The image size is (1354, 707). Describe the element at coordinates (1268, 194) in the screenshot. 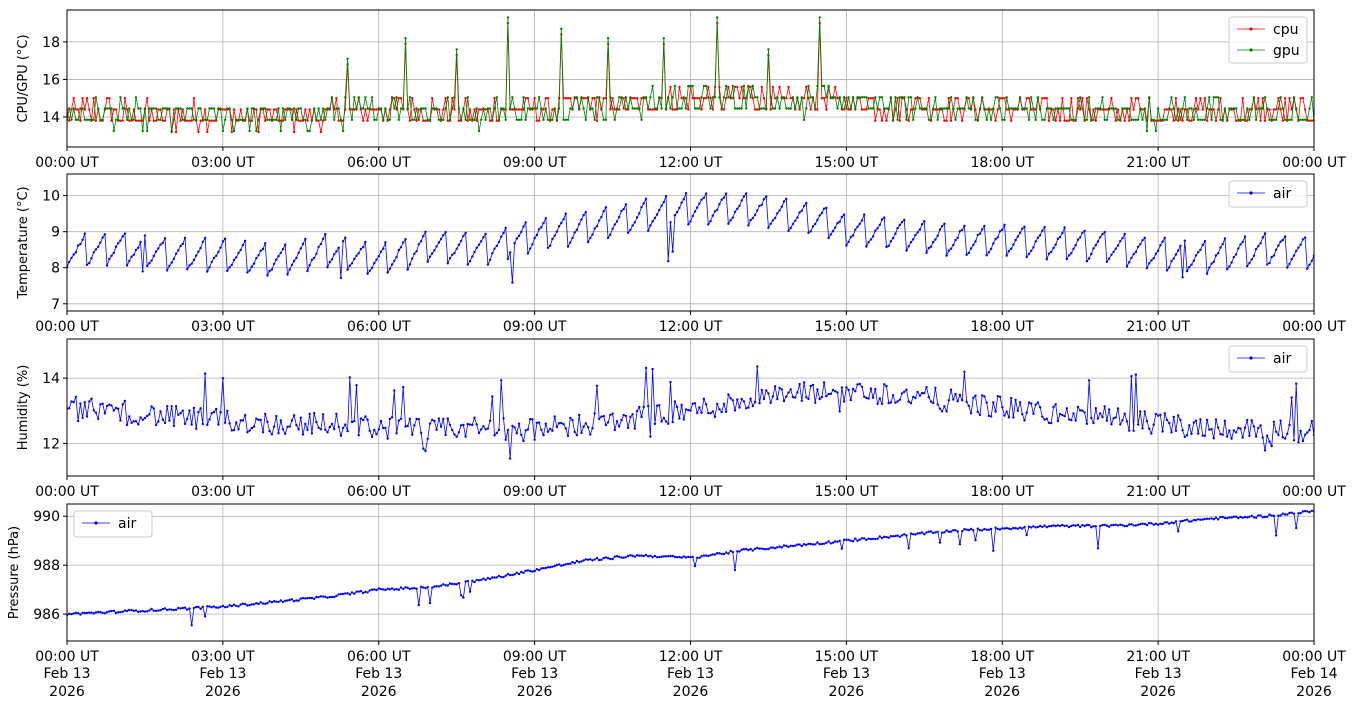

I see `legend: air` at that location.